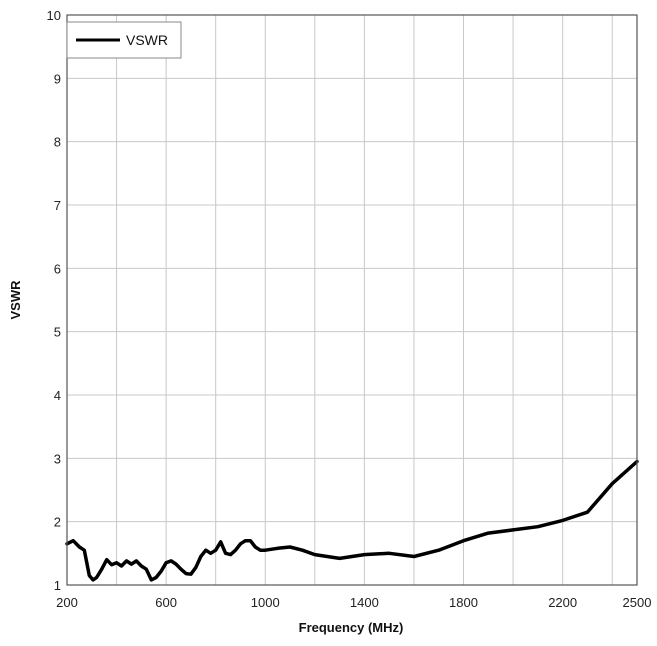 The image size is (657, 646). I want to click on x-tick-label: 2200, so click(562, 602).